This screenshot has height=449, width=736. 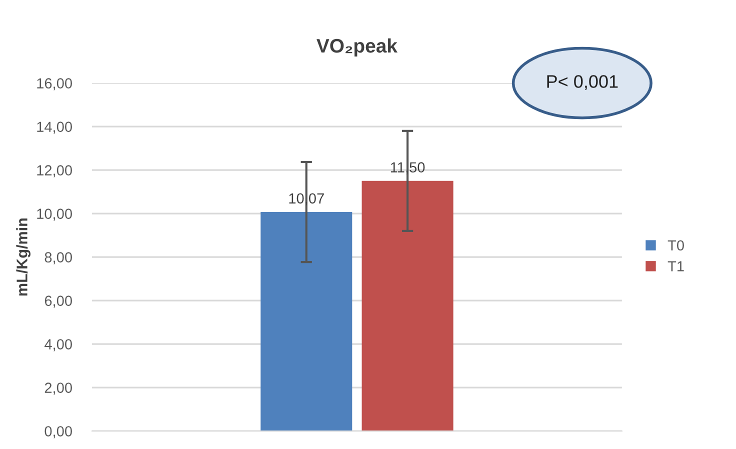 I want to click on y-tick-label: 6,00, so click(x=58, y=302).